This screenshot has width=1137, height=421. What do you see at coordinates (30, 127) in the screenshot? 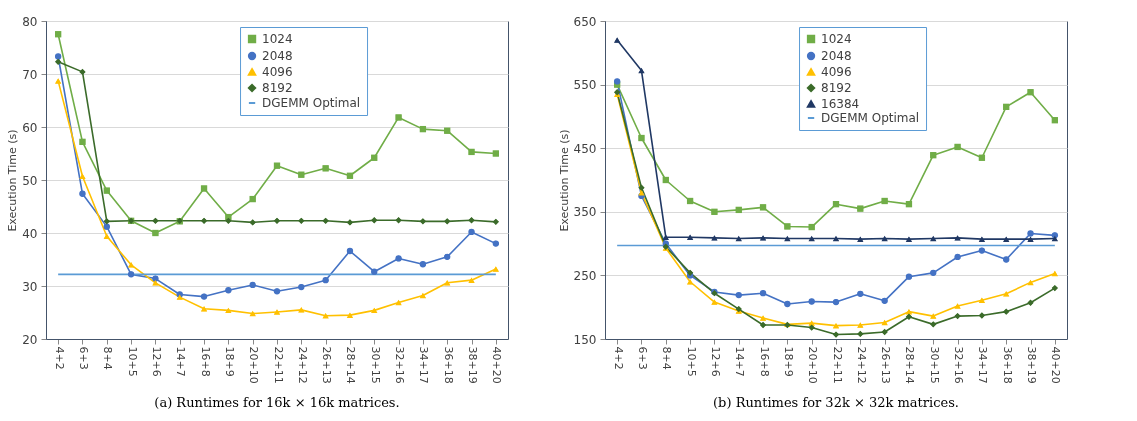
I see `y-tick-label: 60` at bounding box center [30, 127].